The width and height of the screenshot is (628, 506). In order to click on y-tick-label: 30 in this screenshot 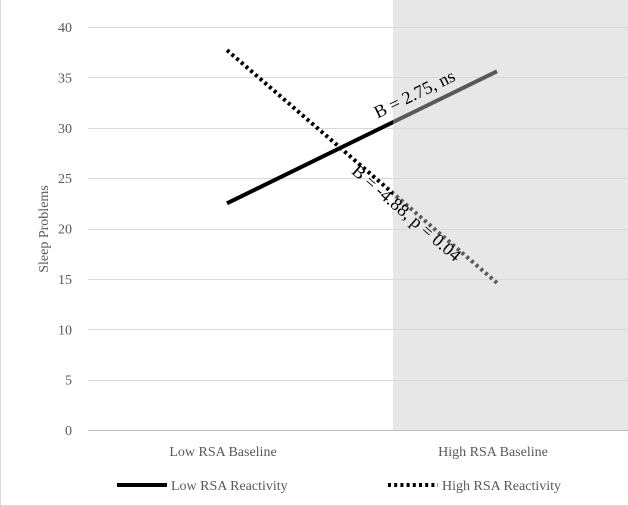, I will do `click(65, 129)`.